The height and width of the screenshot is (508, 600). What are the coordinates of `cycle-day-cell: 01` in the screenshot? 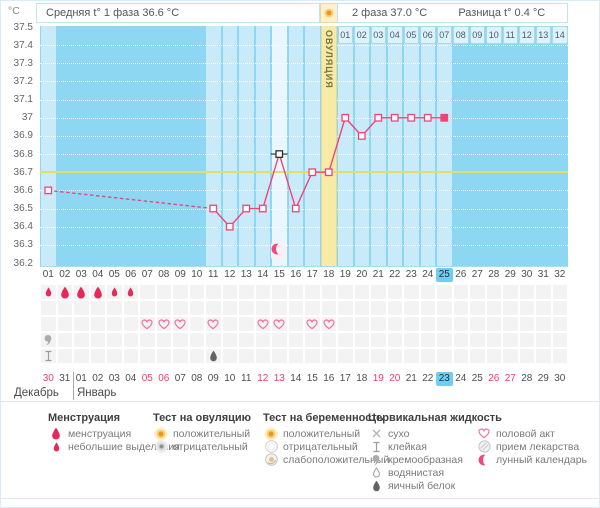 It's located at (48, 274).